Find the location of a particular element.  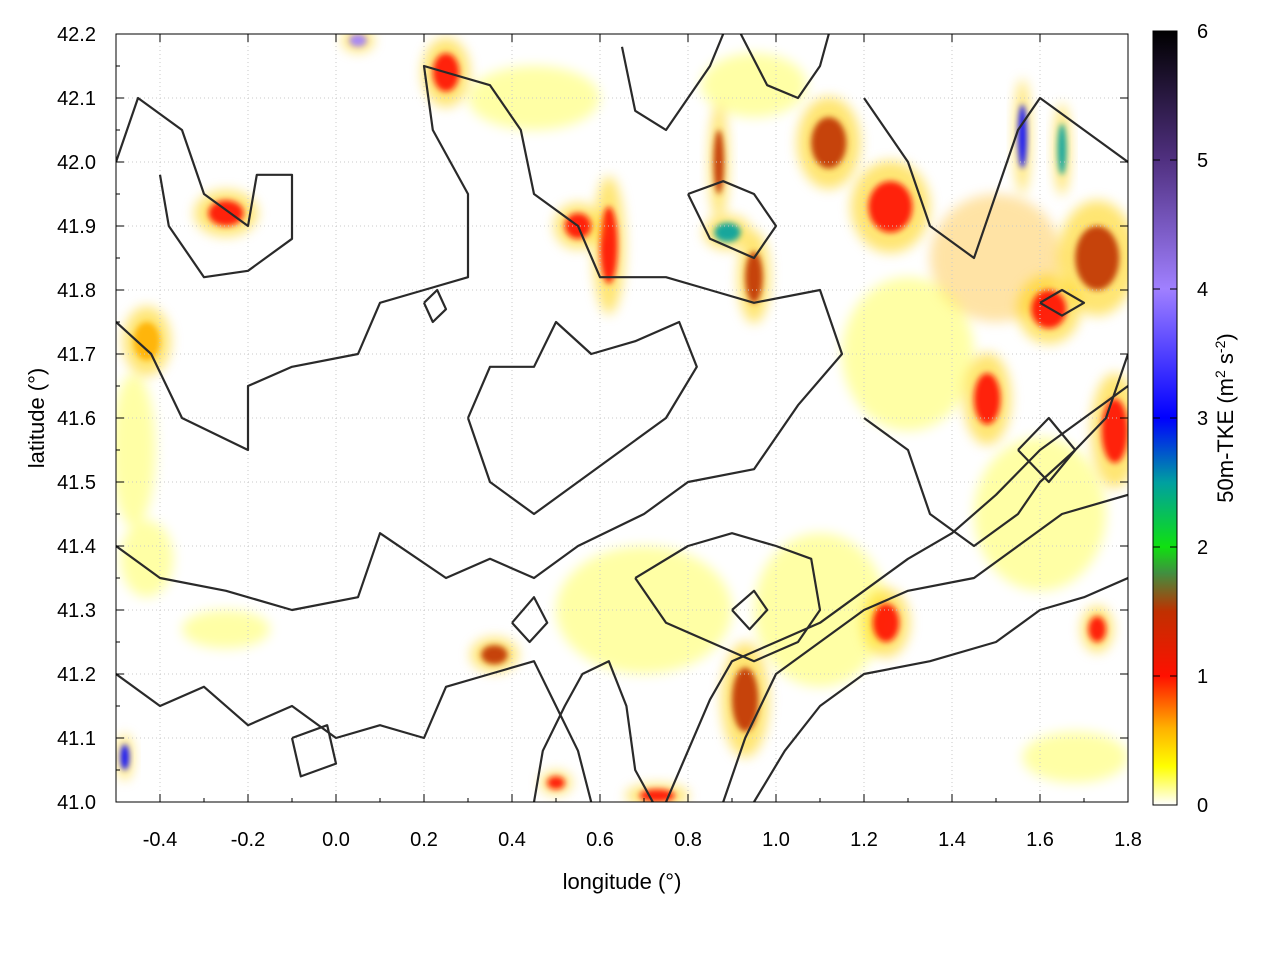

y-tick-label: 41.4 is located at coordinates (76, 547).